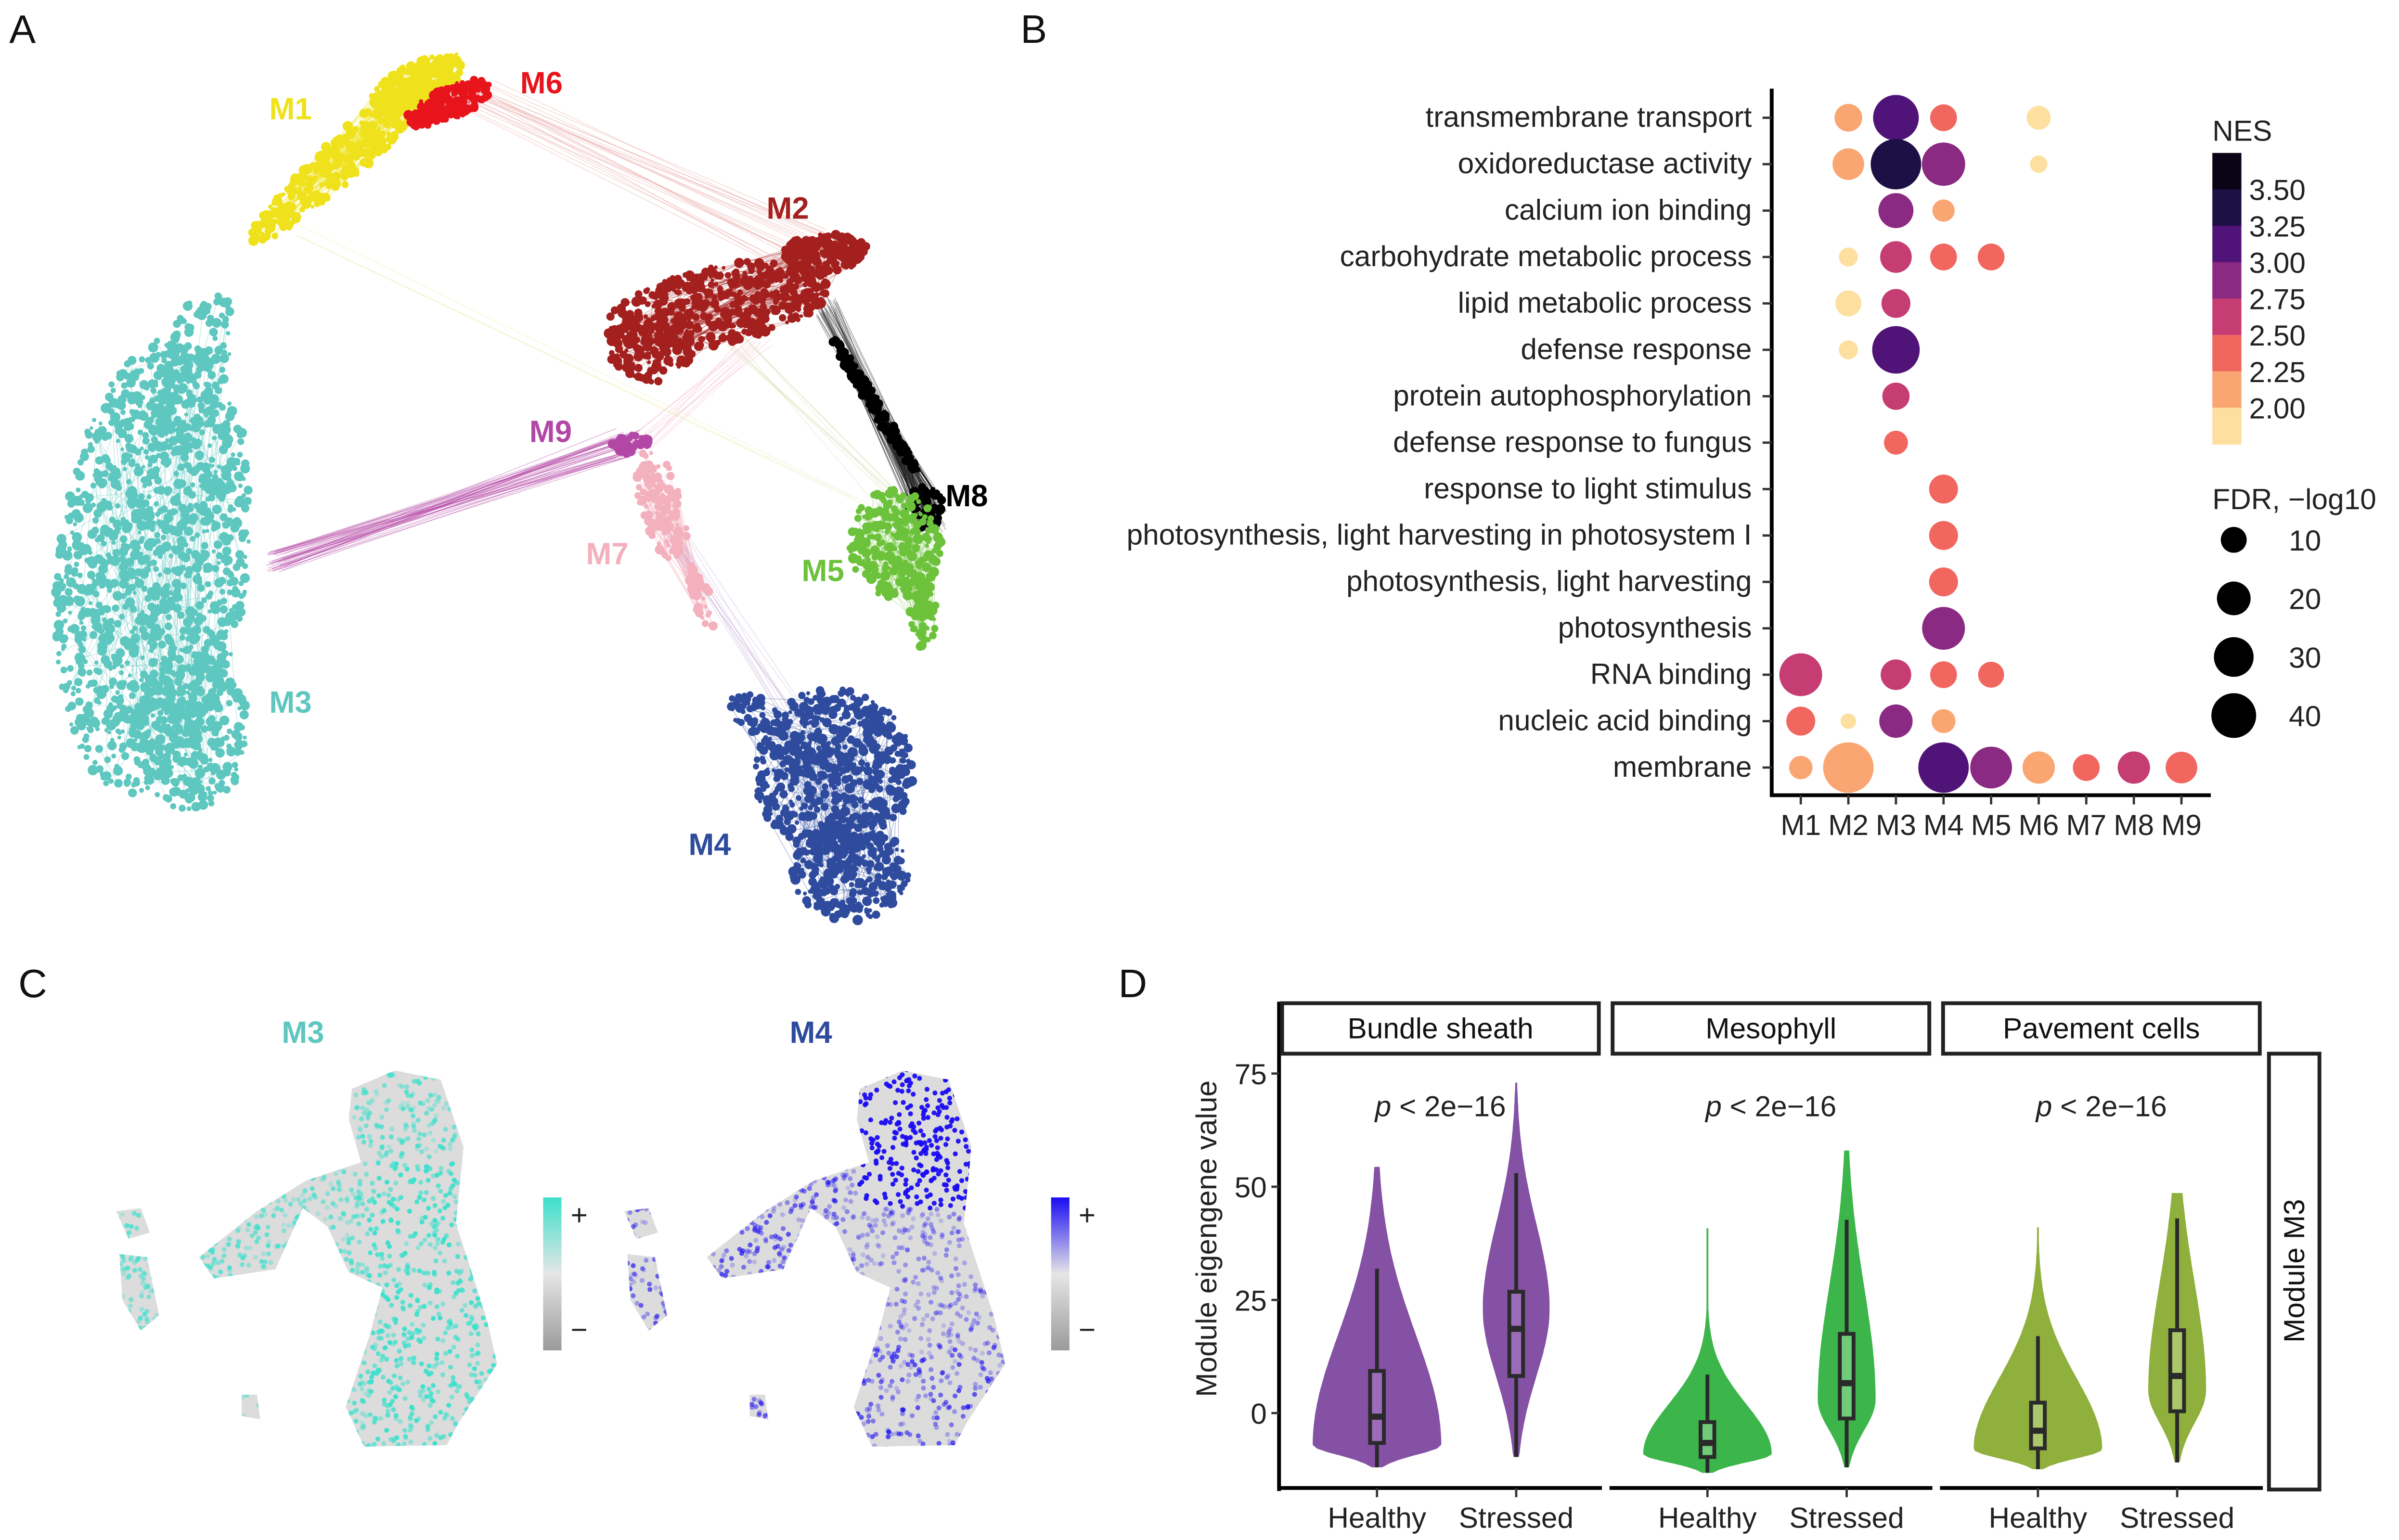 The width and height of the screenshot is (2399, 1540). Describe the element at coordinates (451, 113) in the screenshot. I see `network-node-m6` at that location.